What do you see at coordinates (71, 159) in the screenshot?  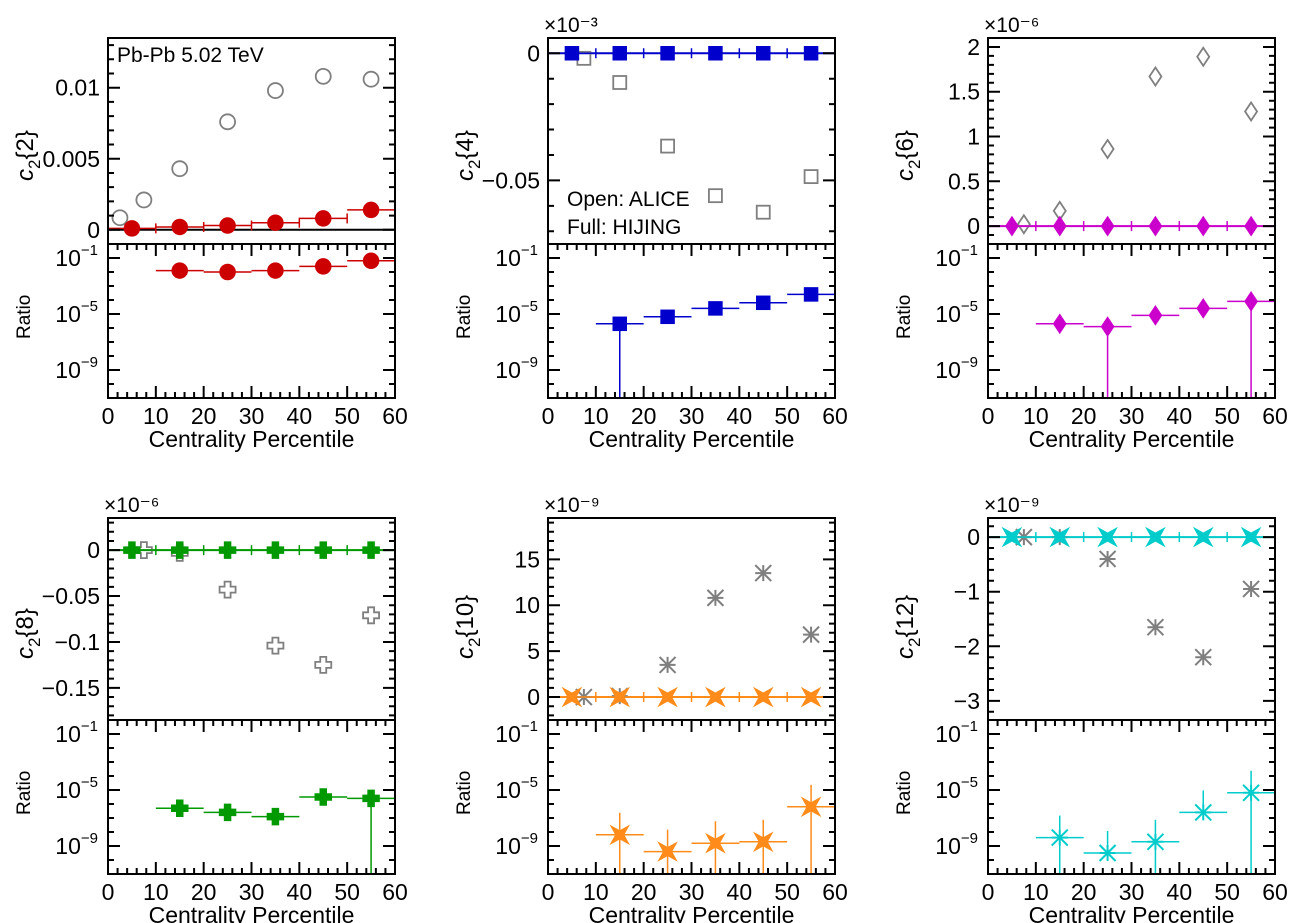 I see `y-tick-label: 0.005` at bounding box center [71, 159].